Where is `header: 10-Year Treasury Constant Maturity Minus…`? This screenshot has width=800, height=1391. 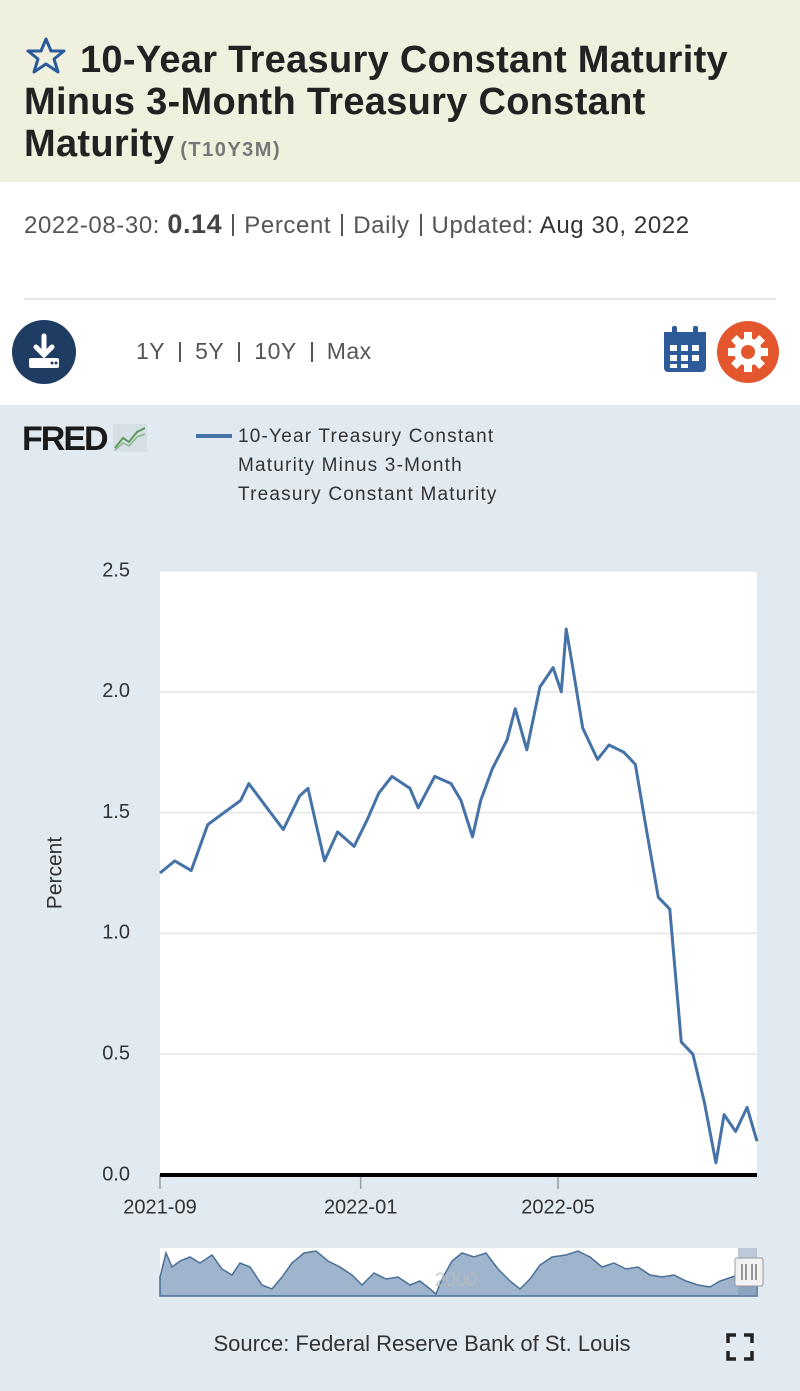 header: 10-Year Treasury Constant Maturity Minus… is located at coordinates (400, 91).